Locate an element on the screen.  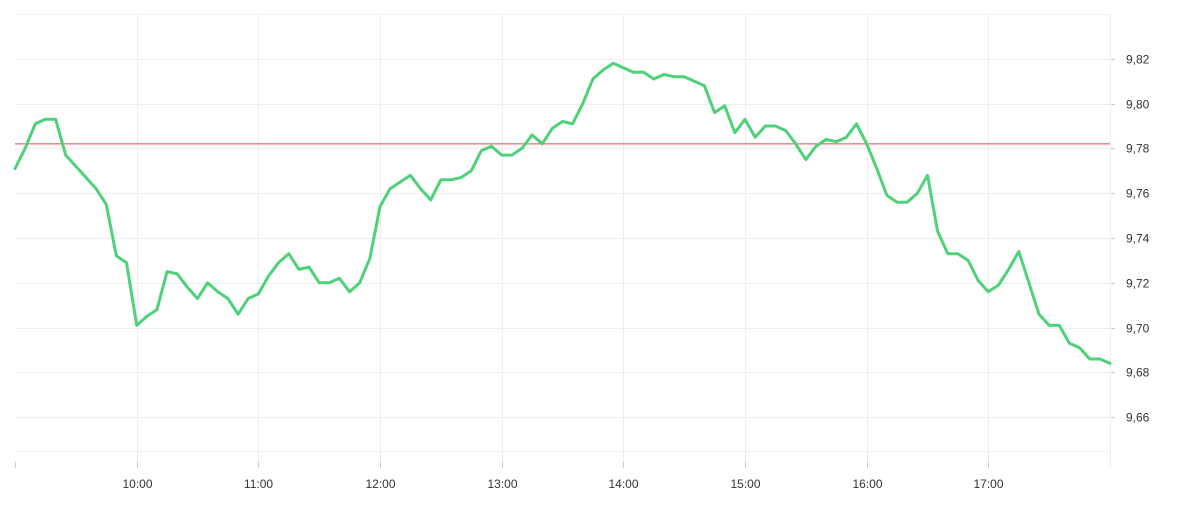
y-tick-label: 9,78 is located at coordinates (1138, 149).